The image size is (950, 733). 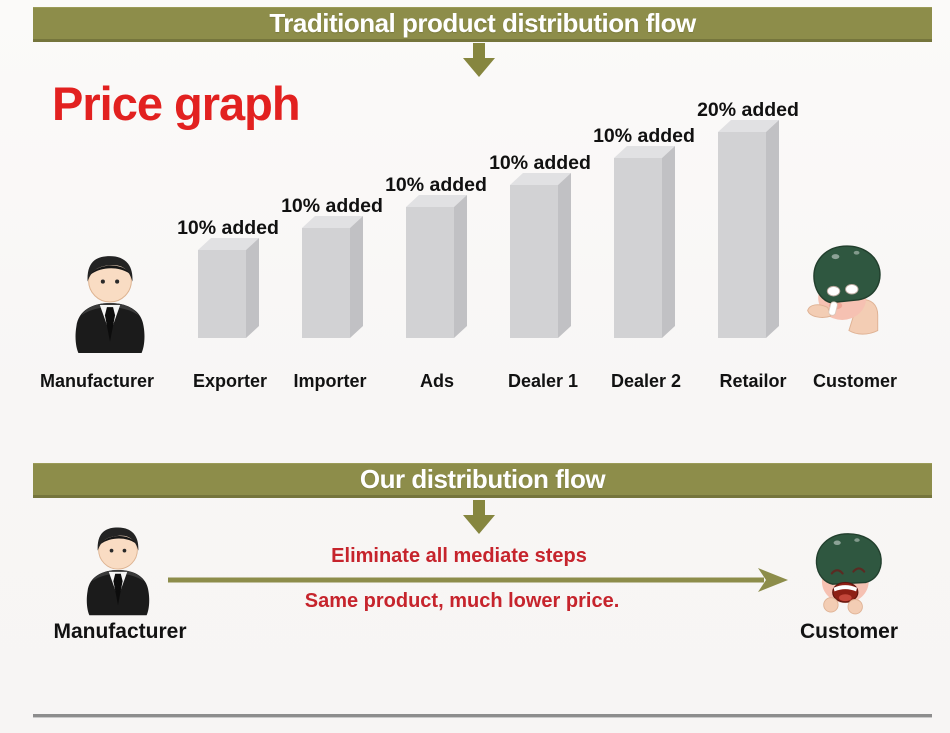 What do you see at coordinates (644, 231) in the screenshot?
I see `price-bar-dealer-2: 10% added` at bounding box center [644, 231].